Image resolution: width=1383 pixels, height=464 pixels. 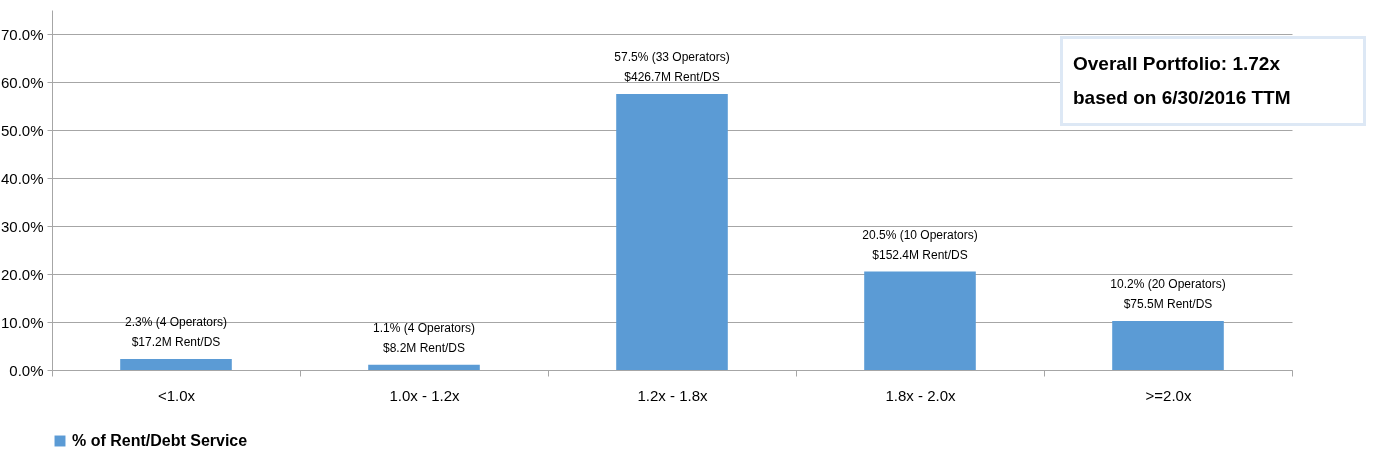 I want to click on legend-label: % of Rent/Debt Service, so click(x=160, y=440).